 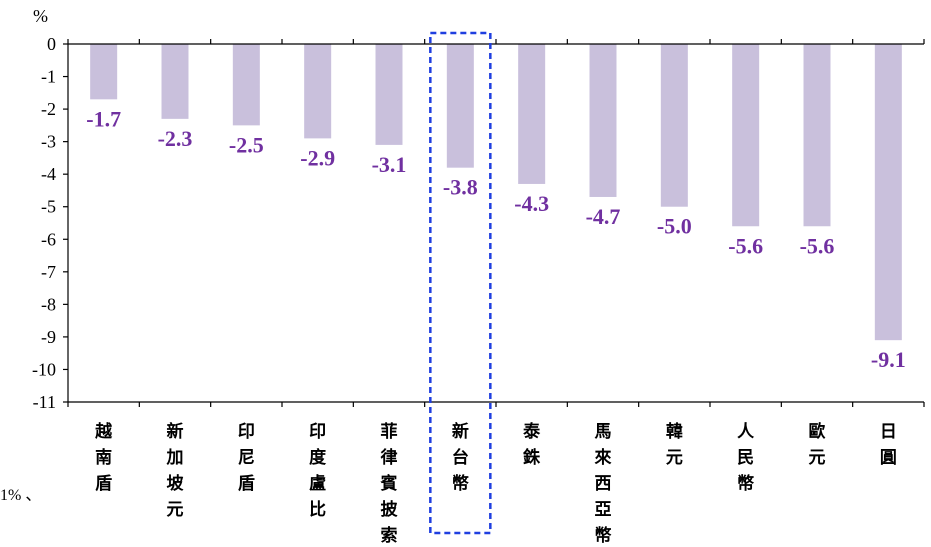 What do you see at coordinates (531, 203) in the screenshot?
I see `data-label: -4.3` at bounding box center [531, 203].